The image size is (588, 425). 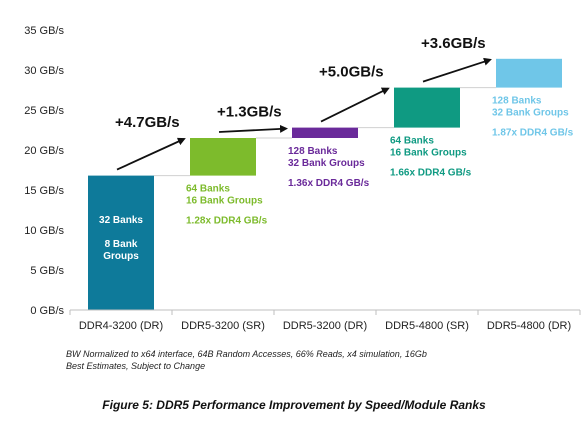 What do you see at coordinates (44, 231) in the screenshot?
I see `y-tick-label: 10 GB/s` at bounding box center [44, 231].